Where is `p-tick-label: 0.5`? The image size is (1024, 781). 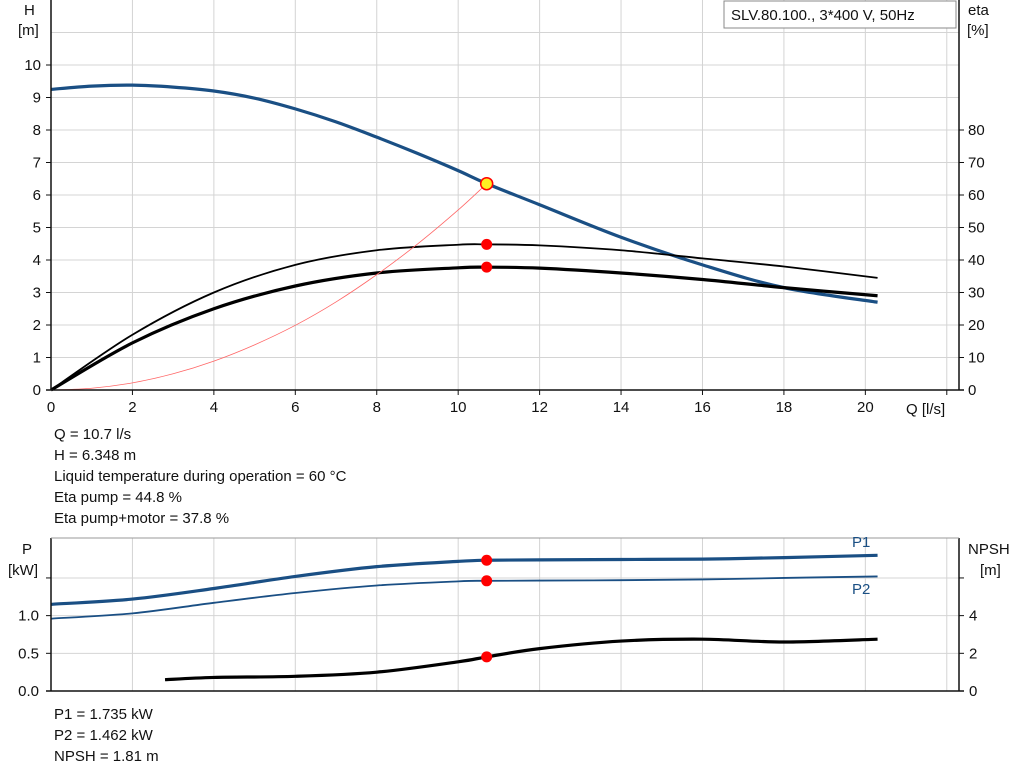 p-tick-label: 0.5 is located at coordinates (28, 653).